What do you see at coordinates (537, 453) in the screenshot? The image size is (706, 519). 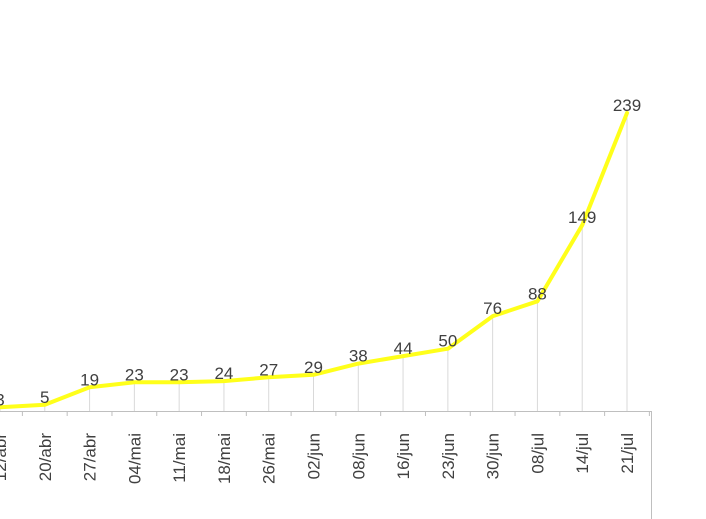 I see `x-tick-label: 08/jul` at bounding box center [537, 453].